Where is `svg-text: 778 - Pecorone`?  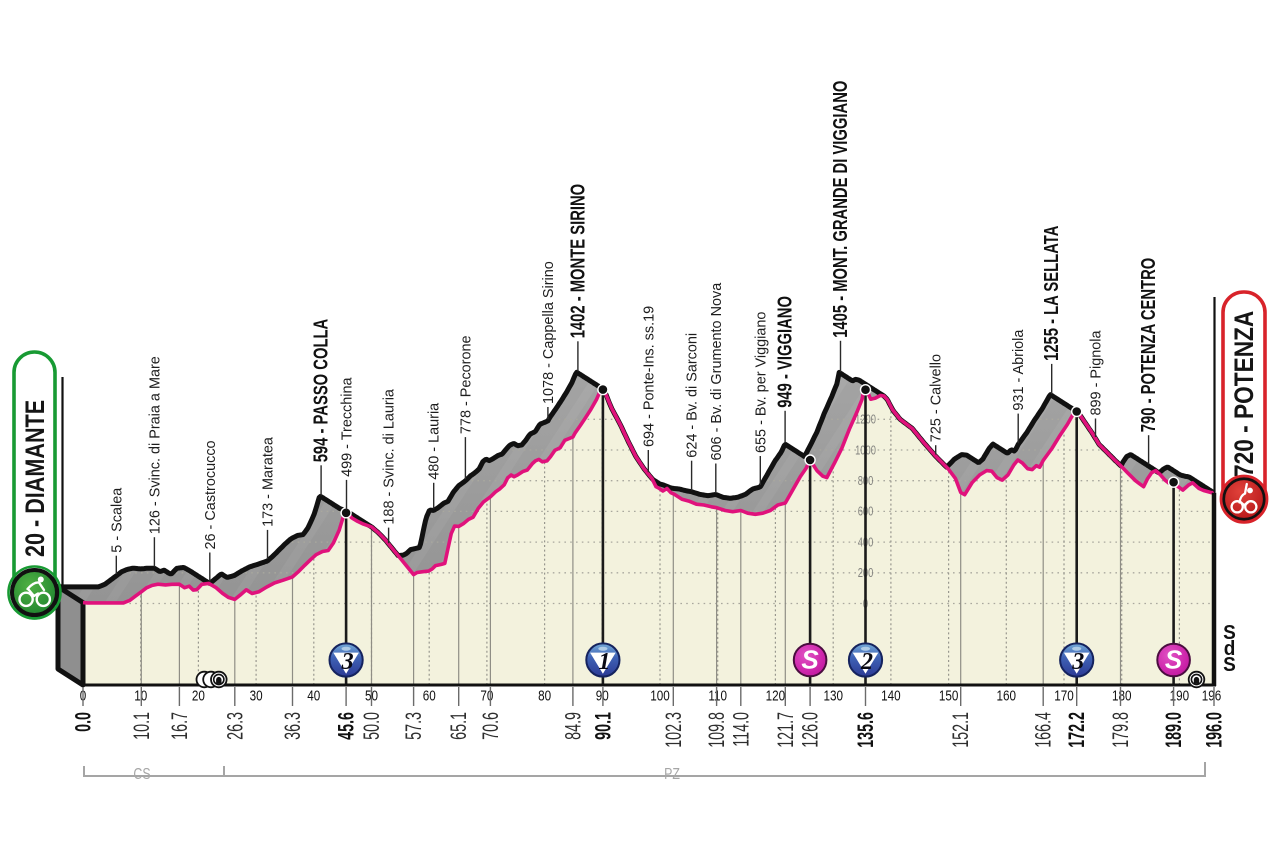 svg-text: 778 - Pecorone is located at coordinates (466, 384).